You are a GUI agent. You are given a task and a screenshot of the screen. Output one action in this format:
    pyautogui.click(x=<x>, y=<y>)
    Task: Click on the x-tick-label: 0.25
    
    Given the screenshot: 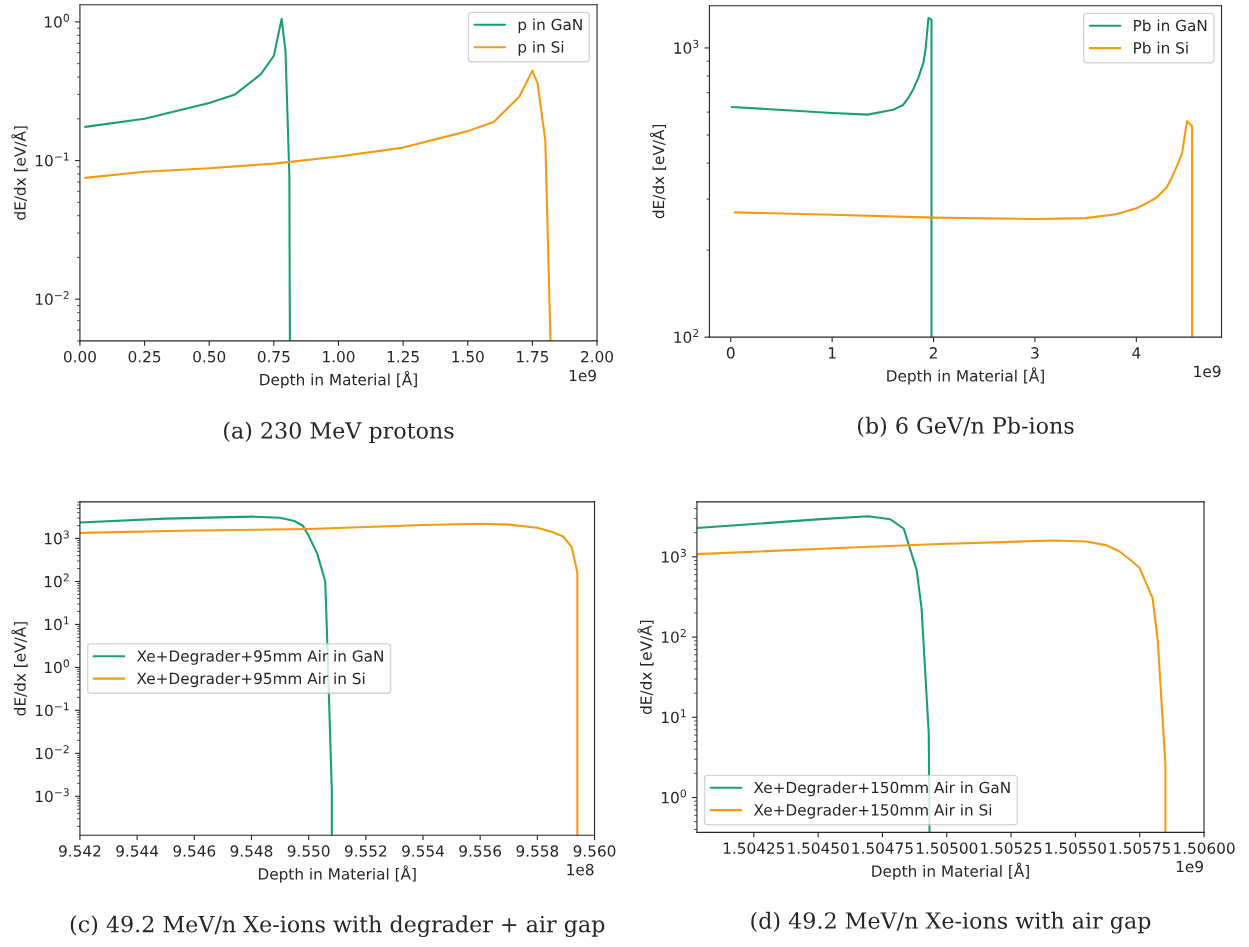 What is the action you would take?
    pyautogui.click(x=144, y=356)
    